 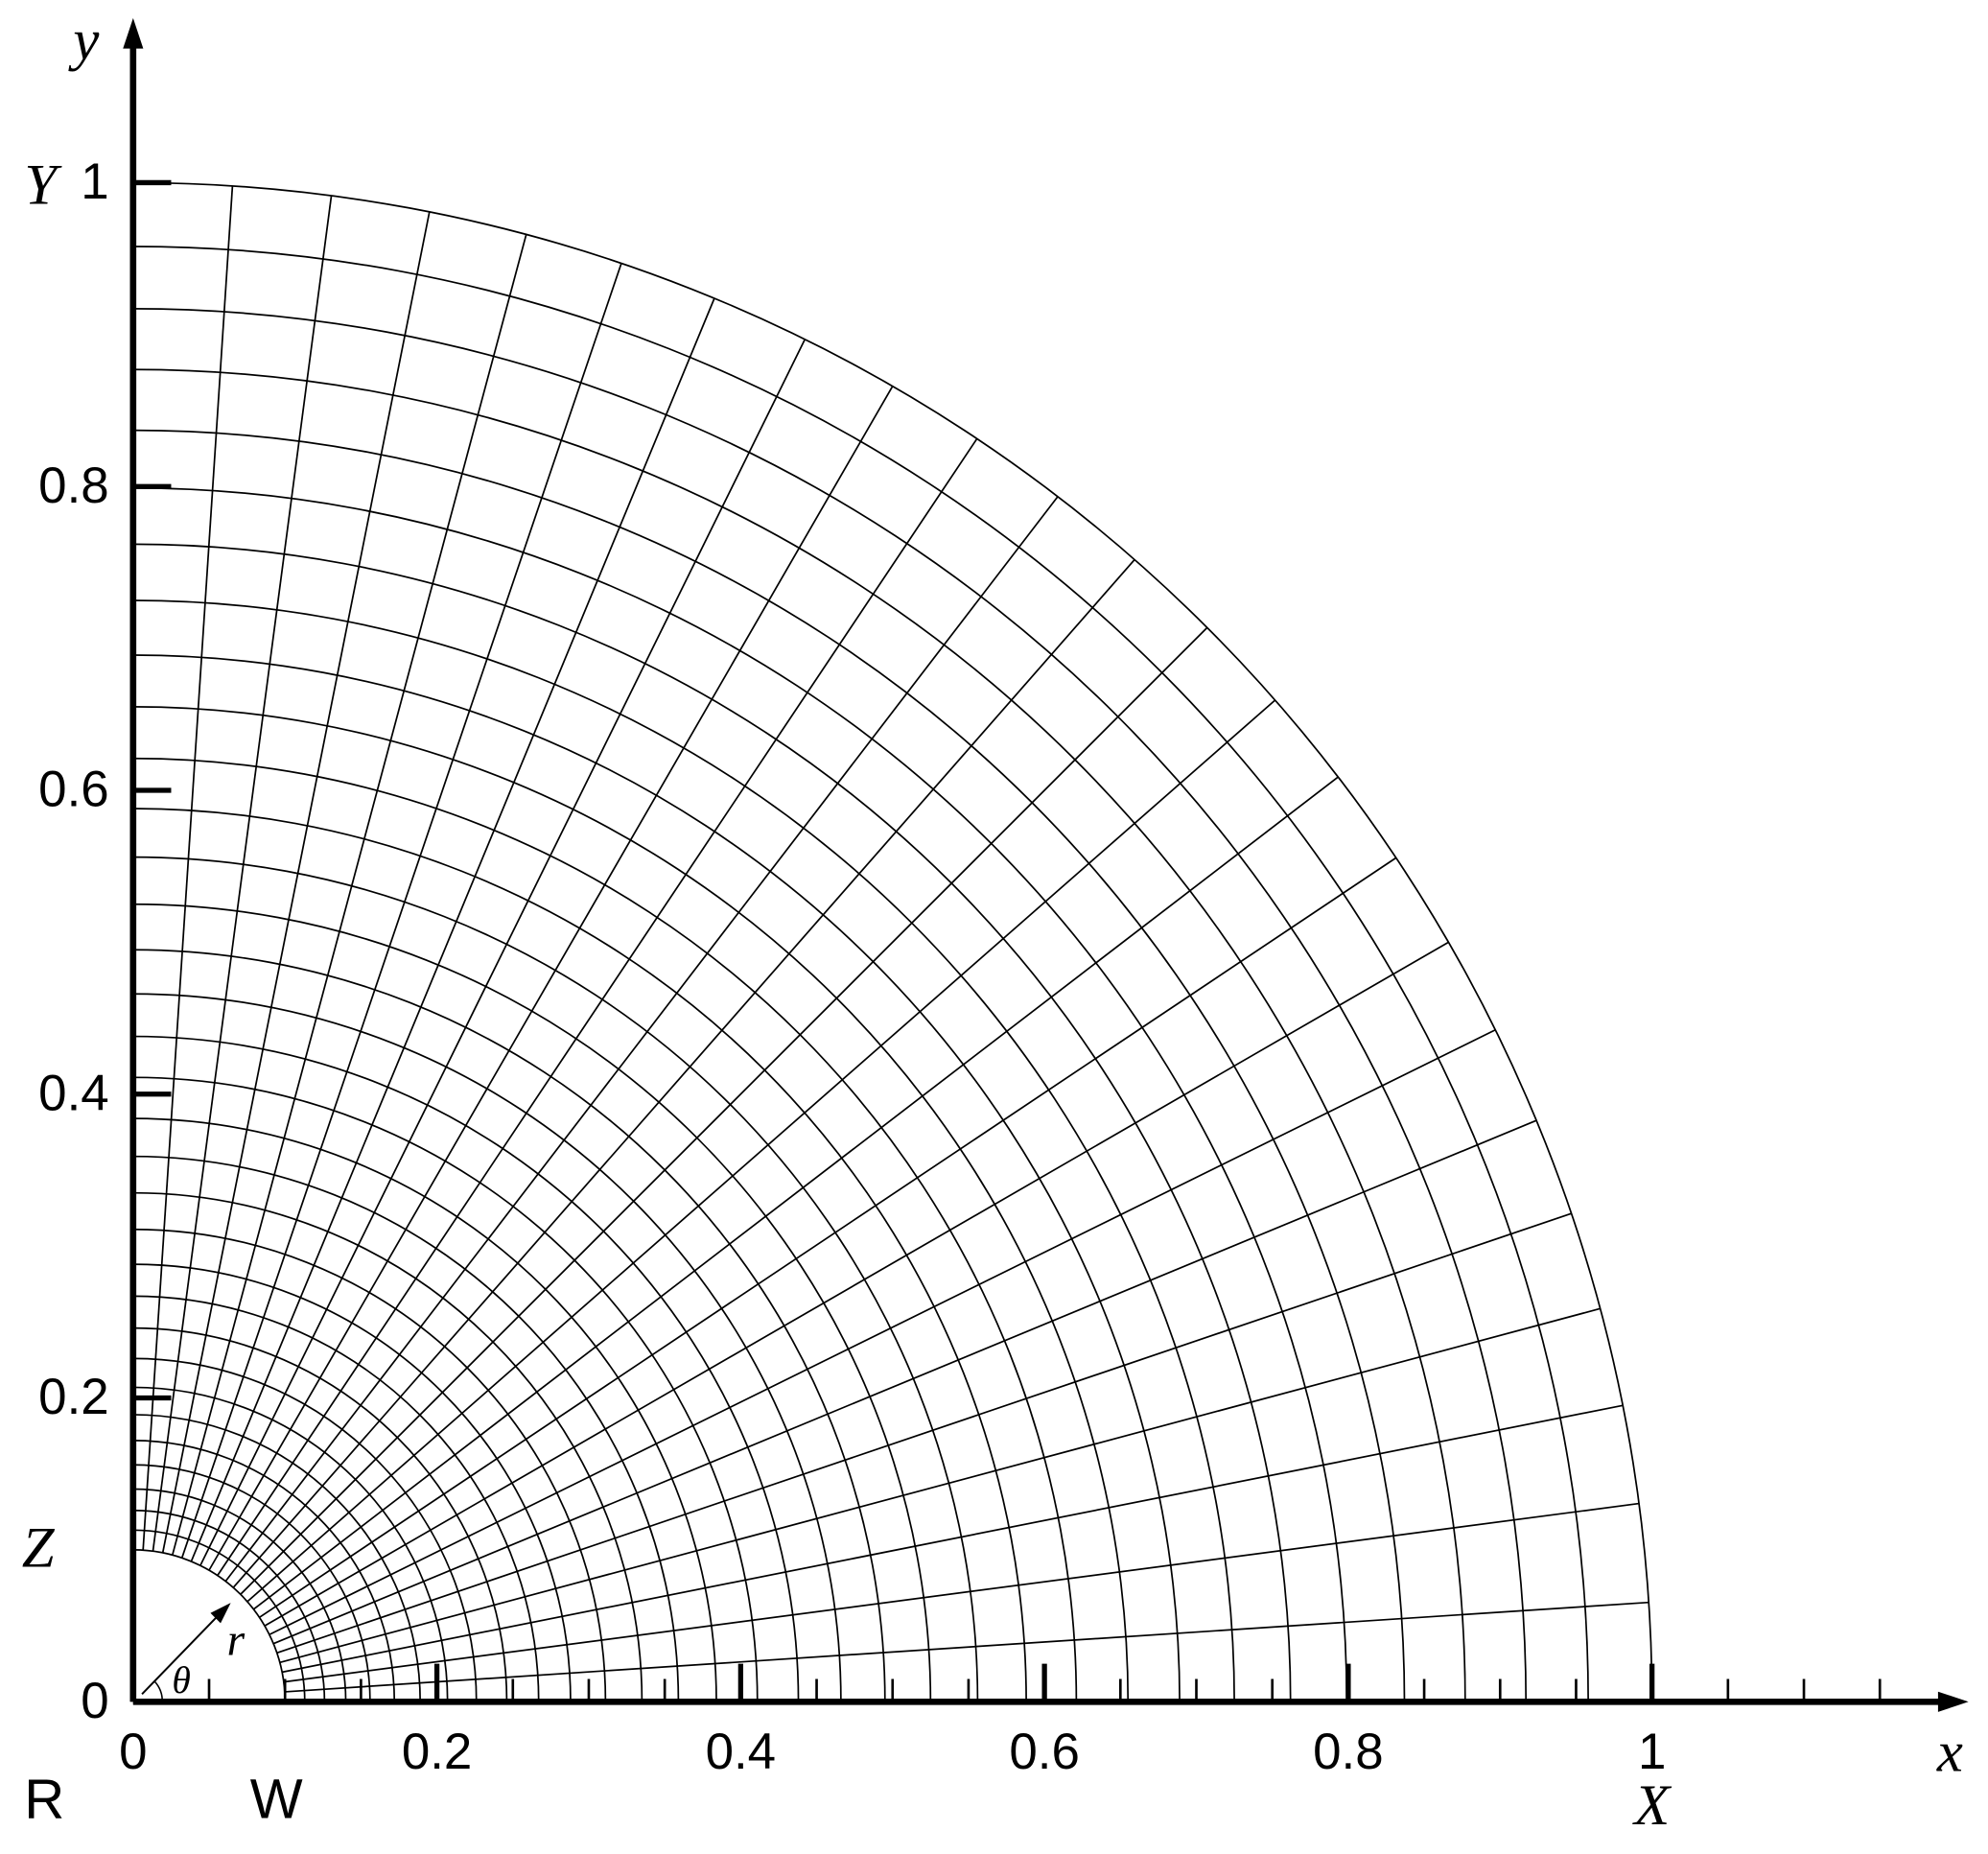 I want to click on point-label: X, so click(x=1652, y=1805).